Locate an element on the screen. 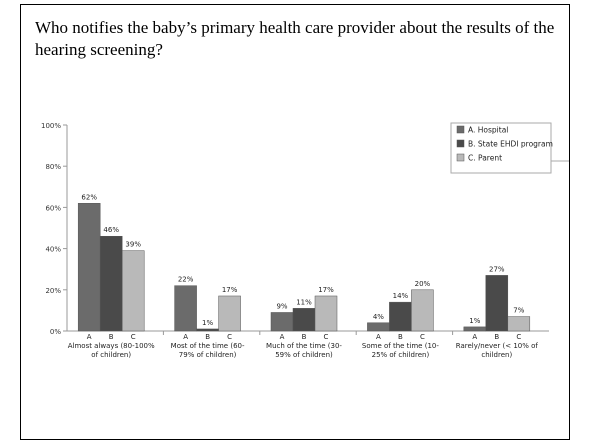  bar-value-label: 20% is located at coordinates (423, 284).